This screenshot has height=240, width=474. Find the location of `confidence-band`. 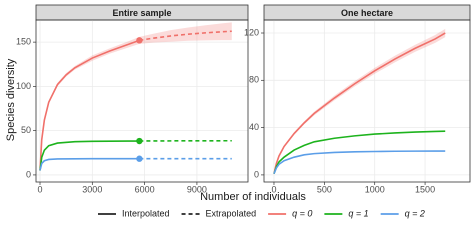

confidence-band is located at coordinates (185, 33).